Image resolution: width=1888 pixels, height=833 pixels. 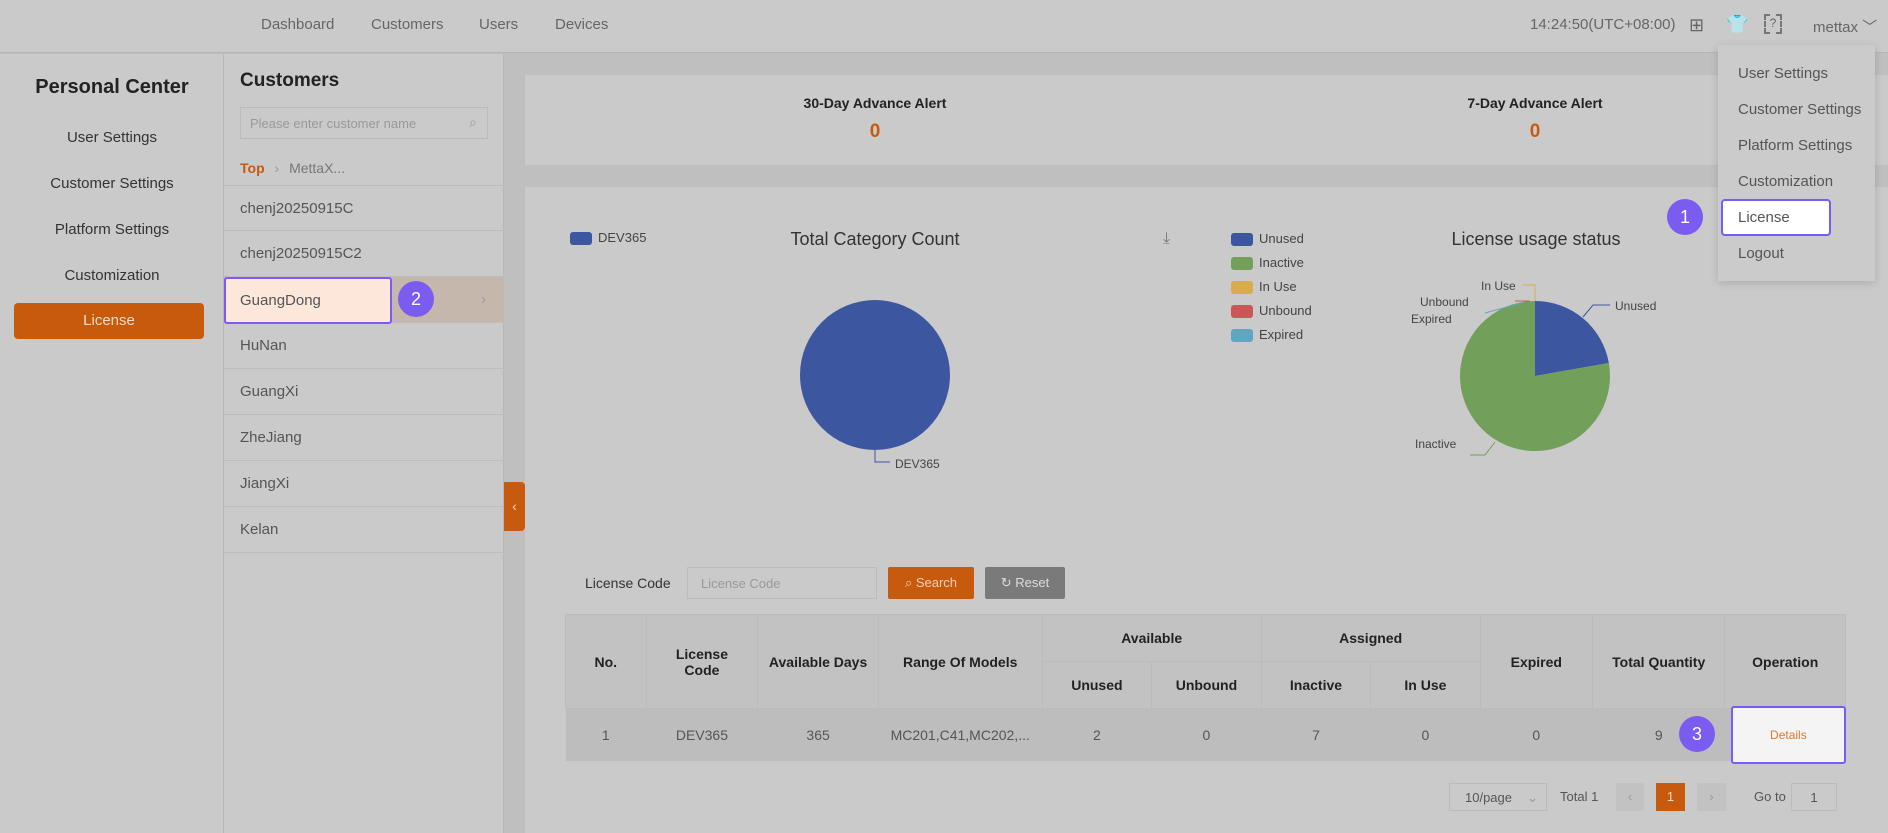 I want to click on user-menu-toggle: mettax ﹀, so click(x=1845, y=26).